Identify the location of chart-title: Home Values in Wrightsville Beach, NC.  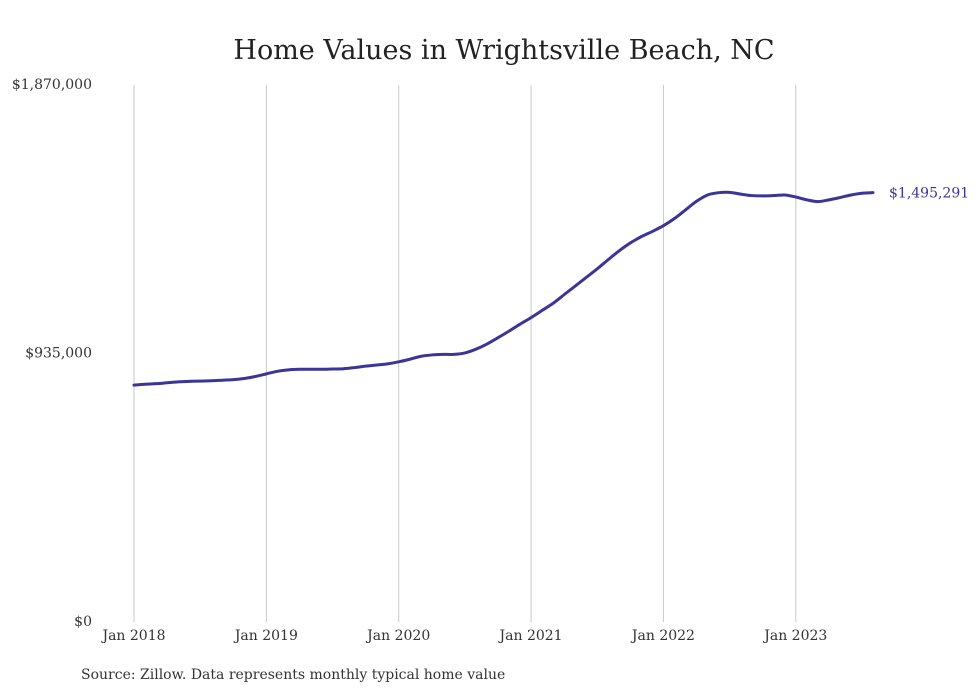
(503, 50).